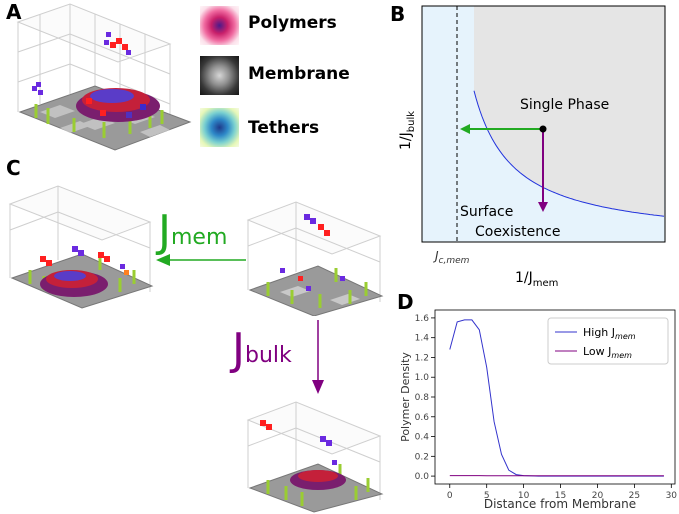  I want to click on jbulk-arrow, so click(318, 357).